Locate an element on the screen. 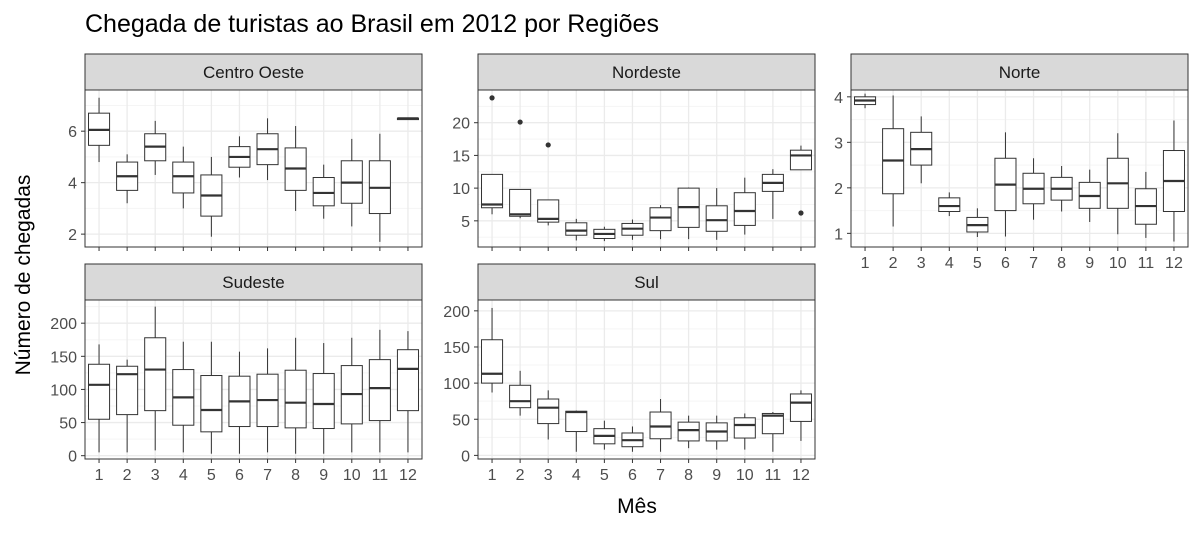  x-tick-label: 4 is located at coordinates (949, 263).